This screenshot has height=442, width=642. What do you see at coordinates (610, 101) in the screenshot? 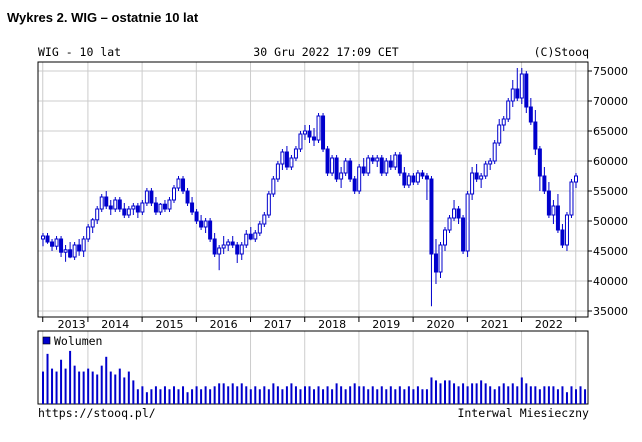
I see `y-tick-label: 70000` at bounding box center [610, 101].